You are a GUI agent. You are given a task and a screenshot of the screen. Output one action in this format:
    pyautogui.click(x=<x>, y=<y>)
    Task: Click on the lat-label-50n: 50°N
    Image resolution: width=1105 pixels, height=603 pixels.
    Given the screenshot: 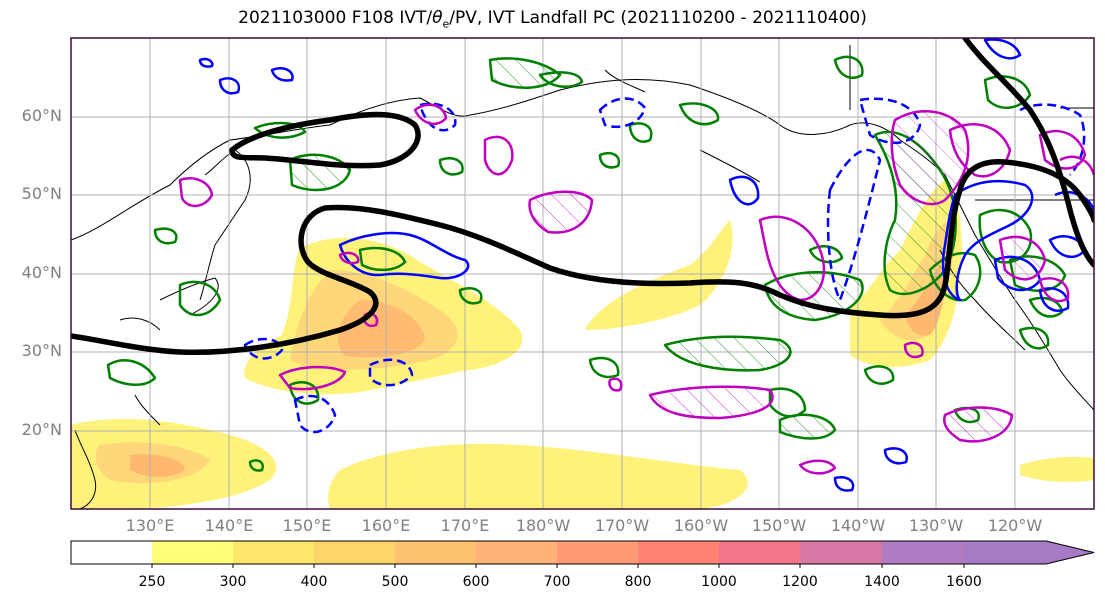 What is the action you would take?
    pyautogui.click(x=41, y=193)
    